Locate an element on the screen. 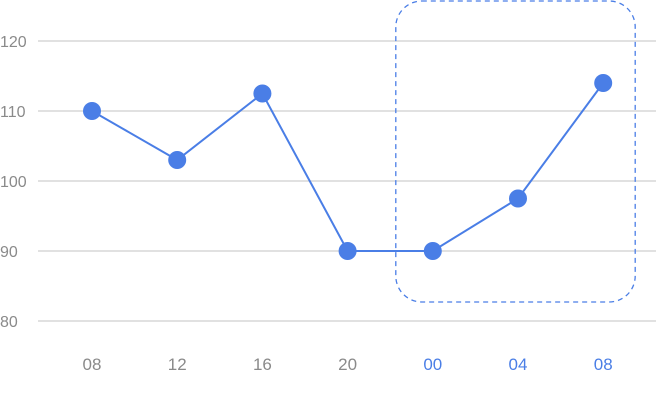 This screenshot has width=656, height=415. y-axis-ticks: 80 90 100 110 120 is located at coordinates (13, 182).